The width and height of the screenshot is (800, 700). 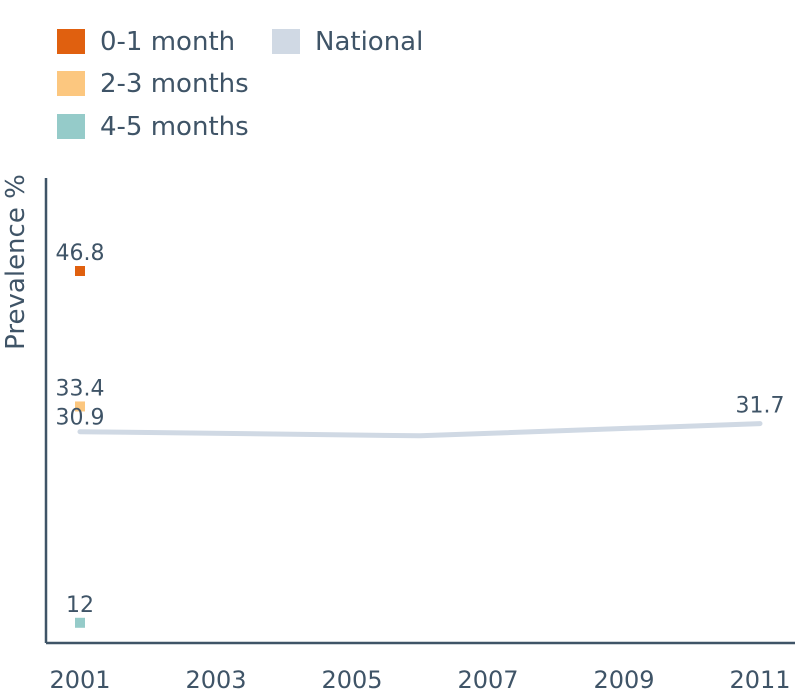 I want to click on series-line-national, so click(x=420, y=430).